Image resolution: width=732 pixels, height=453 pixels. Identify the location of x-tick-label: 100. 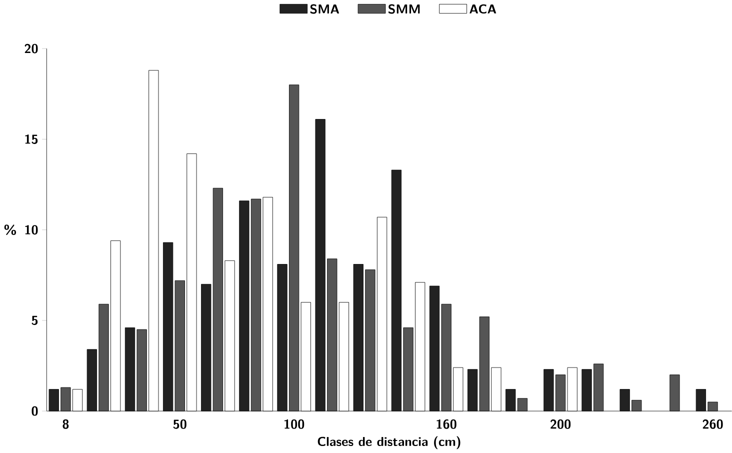
(294, 425).